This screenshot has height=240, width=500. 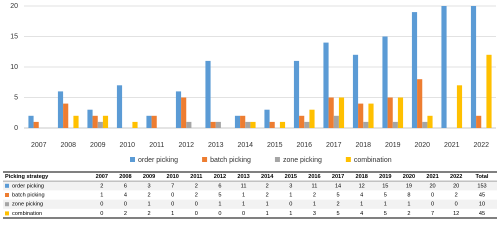 What do you see at coordinates (14, 6) in the screenshot?
I see `y-tick-label: 20` at bounding box center [14, 6].